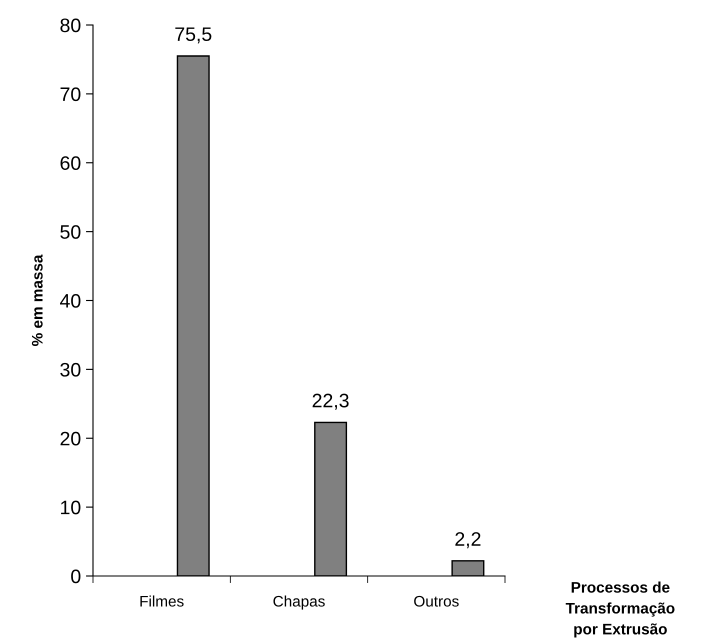 Image resolution: width=702 pixels, height=641 pixels. I want to click on y-tick-label: 70, so click(70, 94).